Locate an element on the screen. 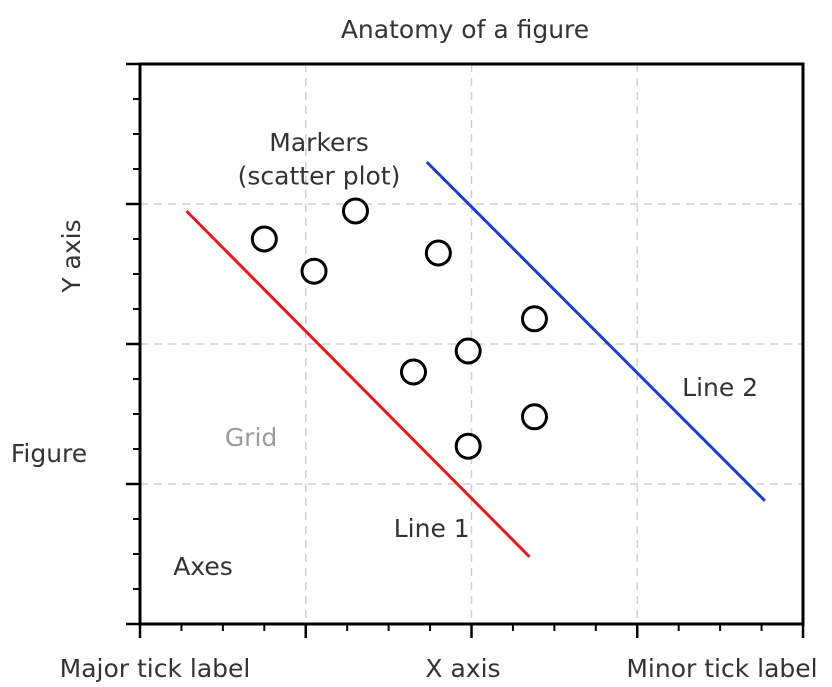  minor-tick-label: Minor tick label is located at coordinates (721, 668).